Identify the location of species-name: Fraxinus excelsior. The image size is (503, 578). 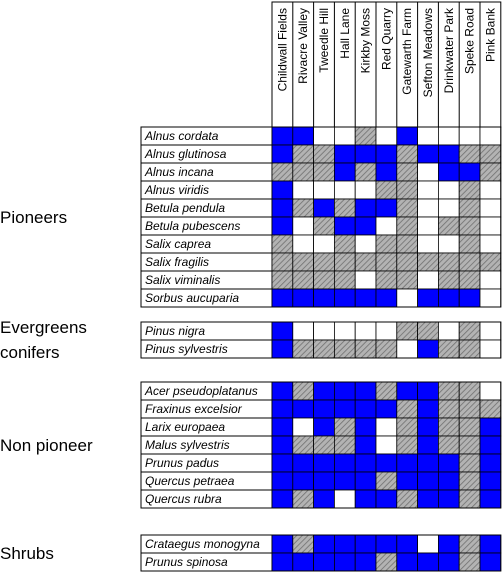
(194, 409).